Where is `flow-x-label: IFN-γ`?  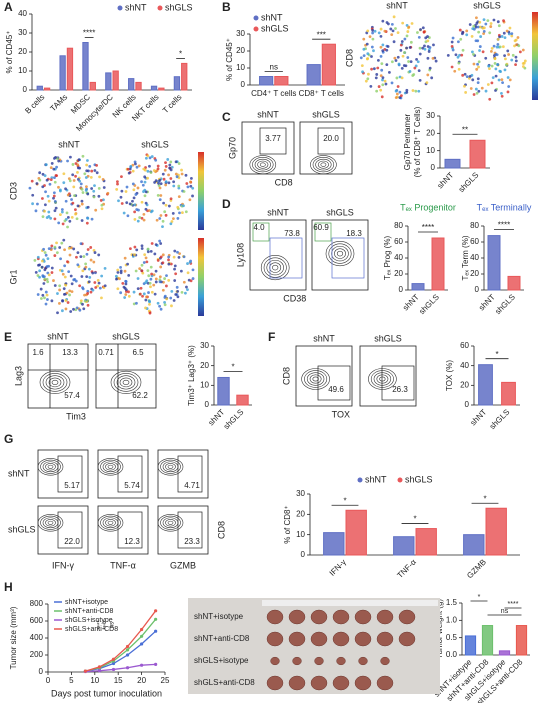 flow-x-label: IFN-γ is located at coordinates (63, 565).